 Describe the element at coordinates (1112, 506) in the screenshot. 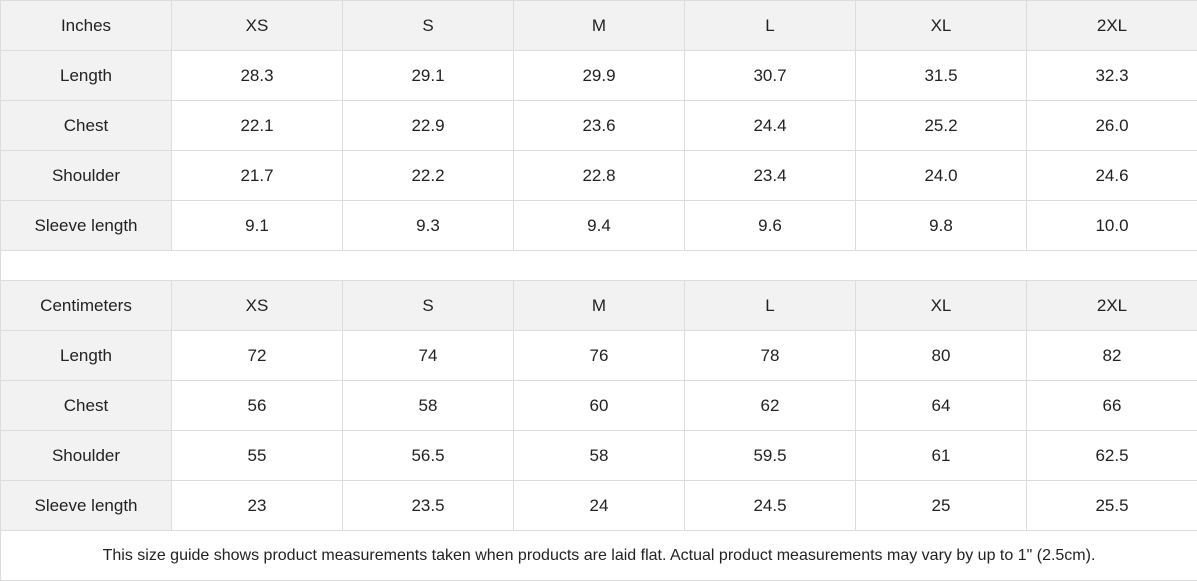

I see `measurement-value: 25.5` at that location.